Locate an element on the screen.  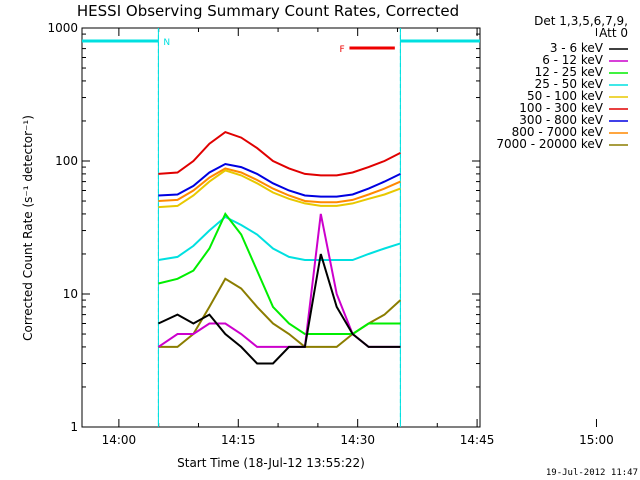
legend-label: 25 - 50 keV is located at coordinates (569, 84).